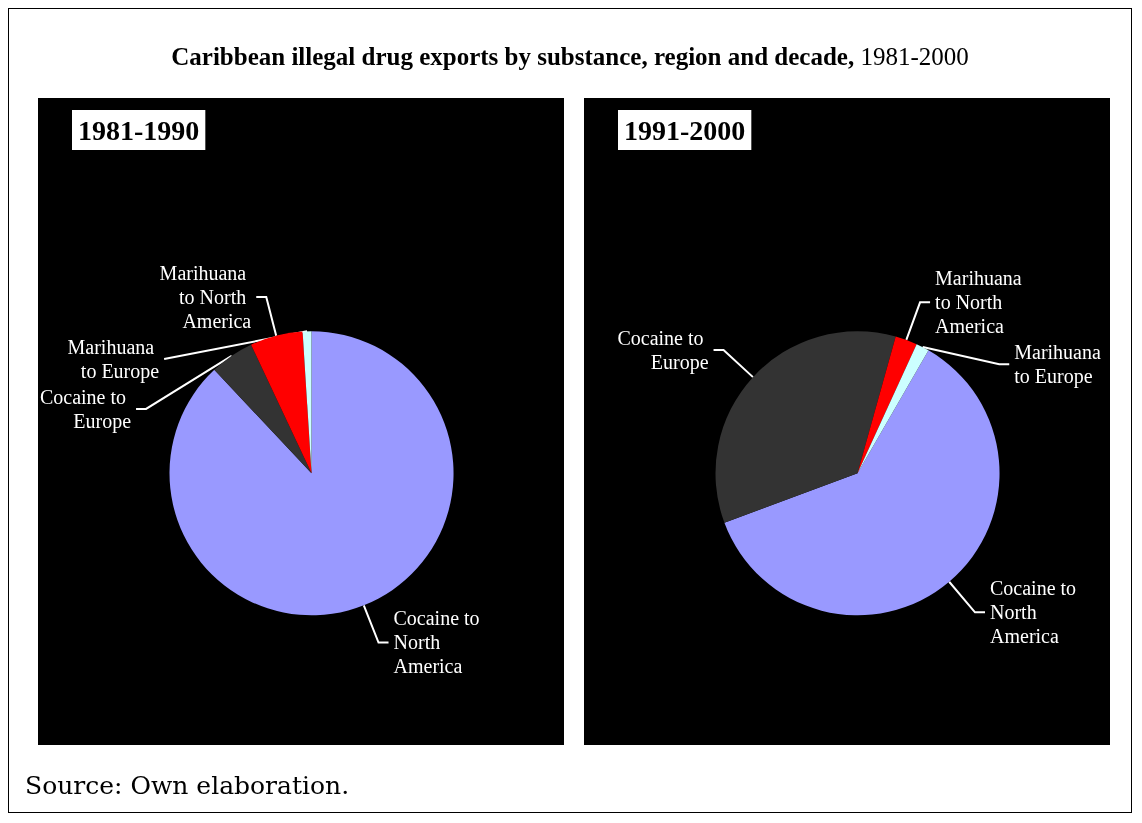 This screenshot has width=1142, height=823. Describe the element at coordinates (685, 130) in the screenshot. I see `chart-subtitle: 1991-2000` at that location.